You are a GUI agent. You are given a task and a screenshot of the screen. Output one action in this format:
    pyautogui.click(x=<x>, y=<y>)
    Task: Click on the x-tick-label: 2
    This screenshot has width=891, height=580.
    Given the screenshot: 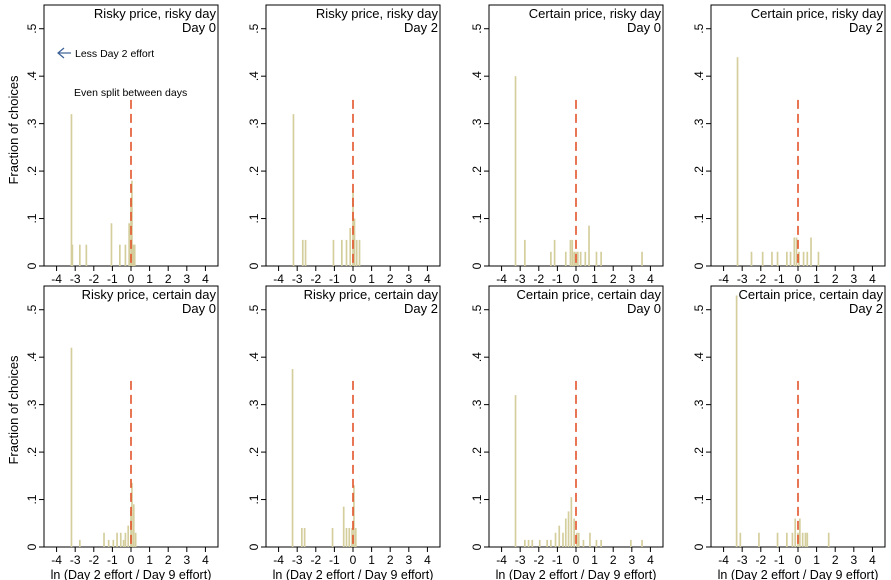 What is the action you would take?
    pyautogui.click(x=613, y=279)
    